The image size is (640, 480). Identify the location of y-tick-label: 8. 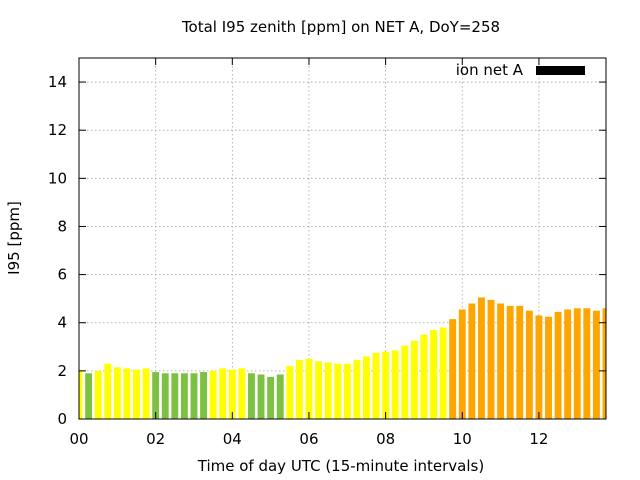
(62, 226).